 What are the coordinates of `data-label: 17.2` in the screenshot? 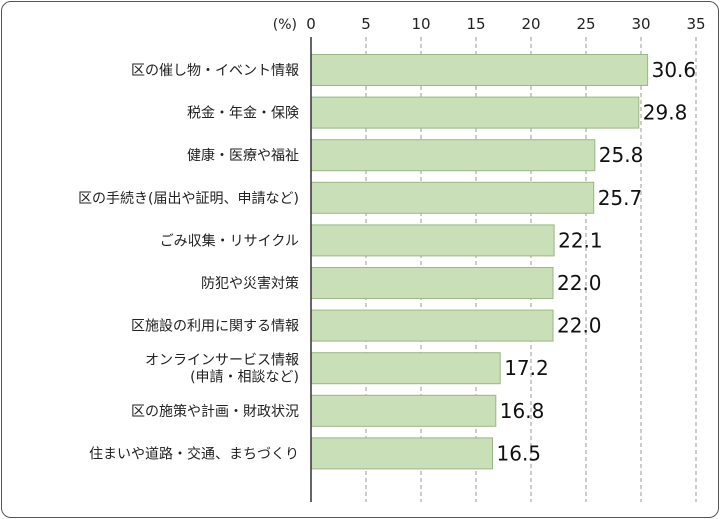 It's located at (526, 368).